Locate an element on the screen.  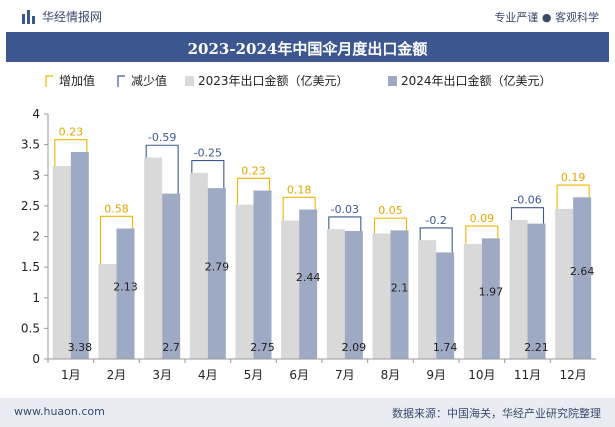
y-axis: 0 0.5 1 1.5 2 2.5 3 3.5 4 is located at coordinates (35, 236).